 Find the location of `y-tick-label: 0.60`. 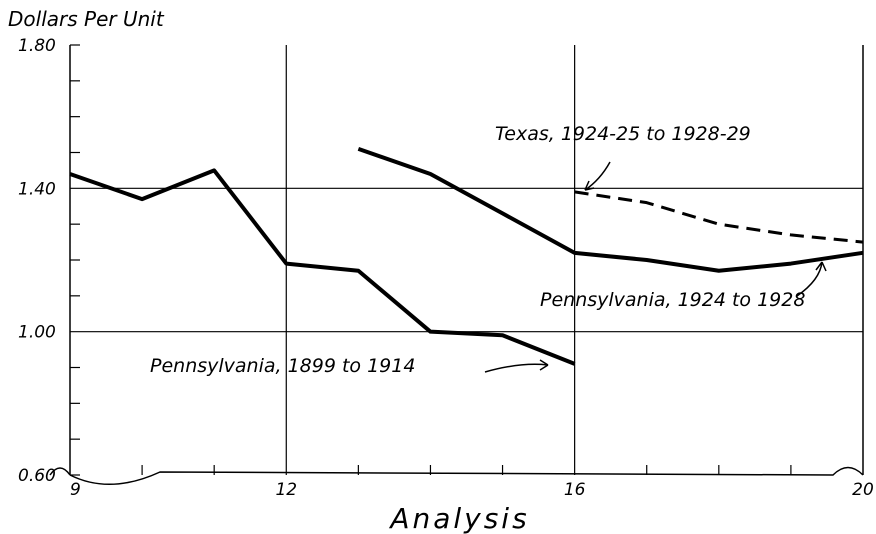

y-tick-label: 0.60 is located at coordinates (37, 476).